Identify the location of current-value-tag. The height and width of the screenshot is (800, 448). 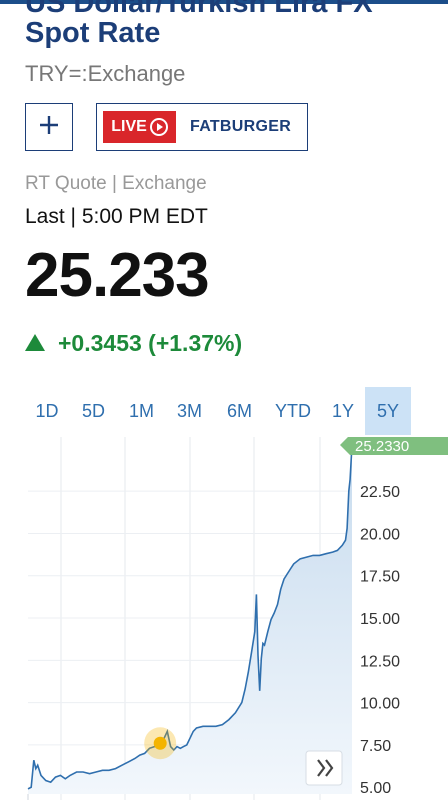
(394, 446).